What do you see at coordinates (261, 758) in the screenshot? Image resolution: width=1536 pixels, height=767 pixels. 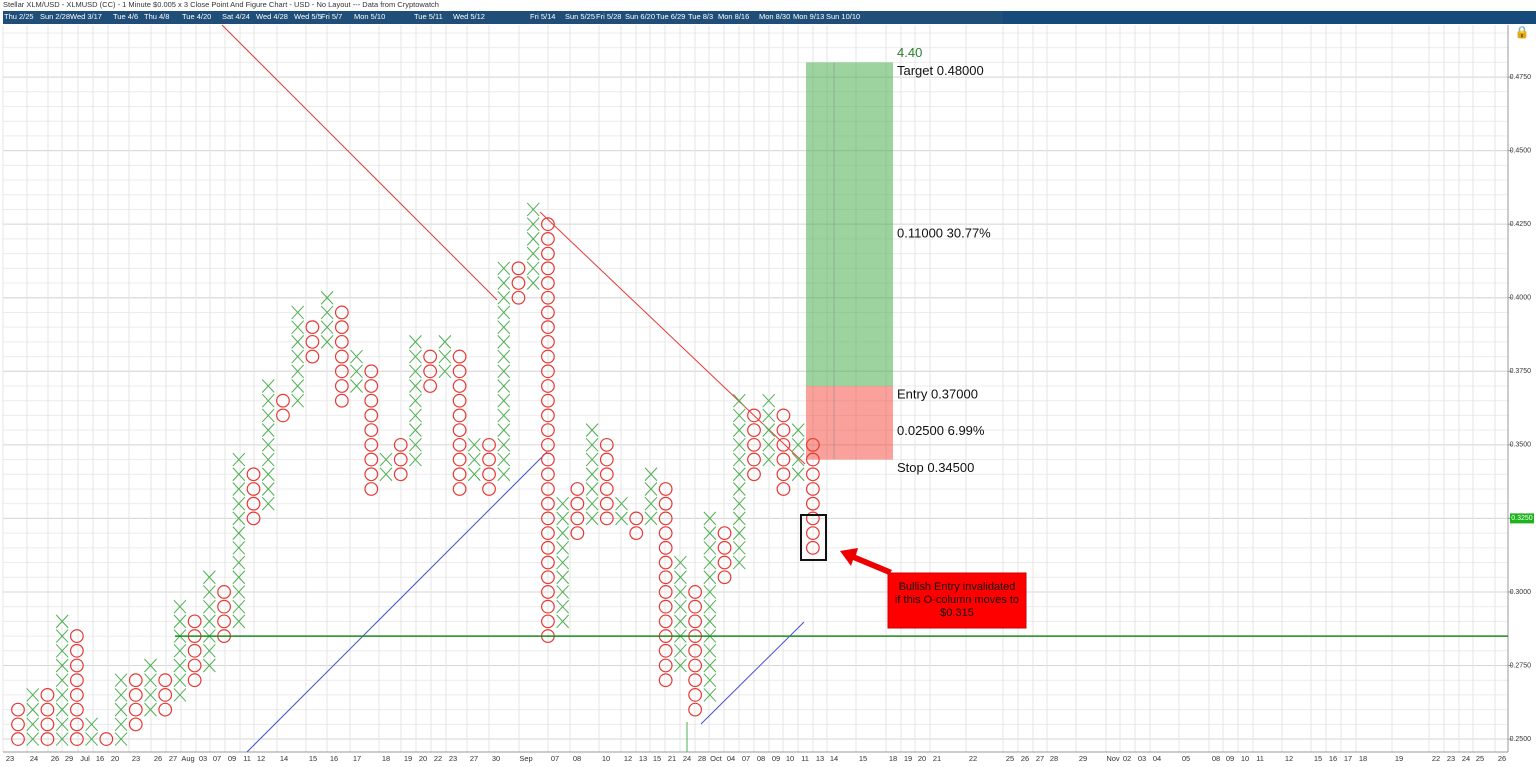 I see `x-tick-label: 12` at bounding box center [261, 758].